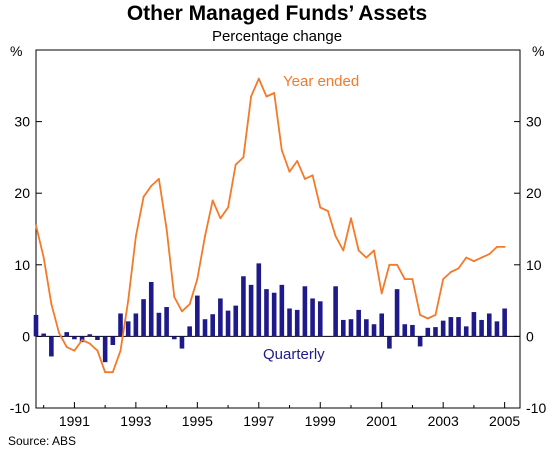 The width and height of the screenshot is (554, 458). What do you see at coordinates (538, 51) in the screenshot?
I see `y-axis-unit-right: %` at bounding box center [538, 51].